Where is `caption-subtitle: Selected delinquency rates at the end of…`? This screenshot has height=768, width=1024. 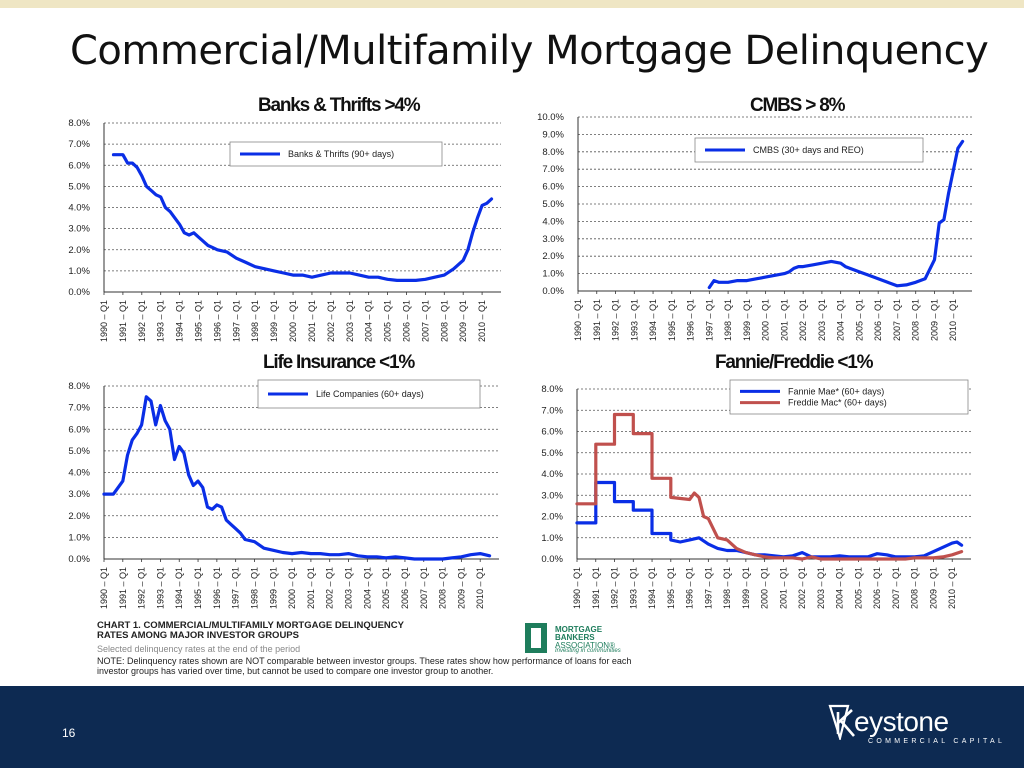
caption-subtitle: Selected delinquency rates at the end of… is located at coordinates (199, 649).